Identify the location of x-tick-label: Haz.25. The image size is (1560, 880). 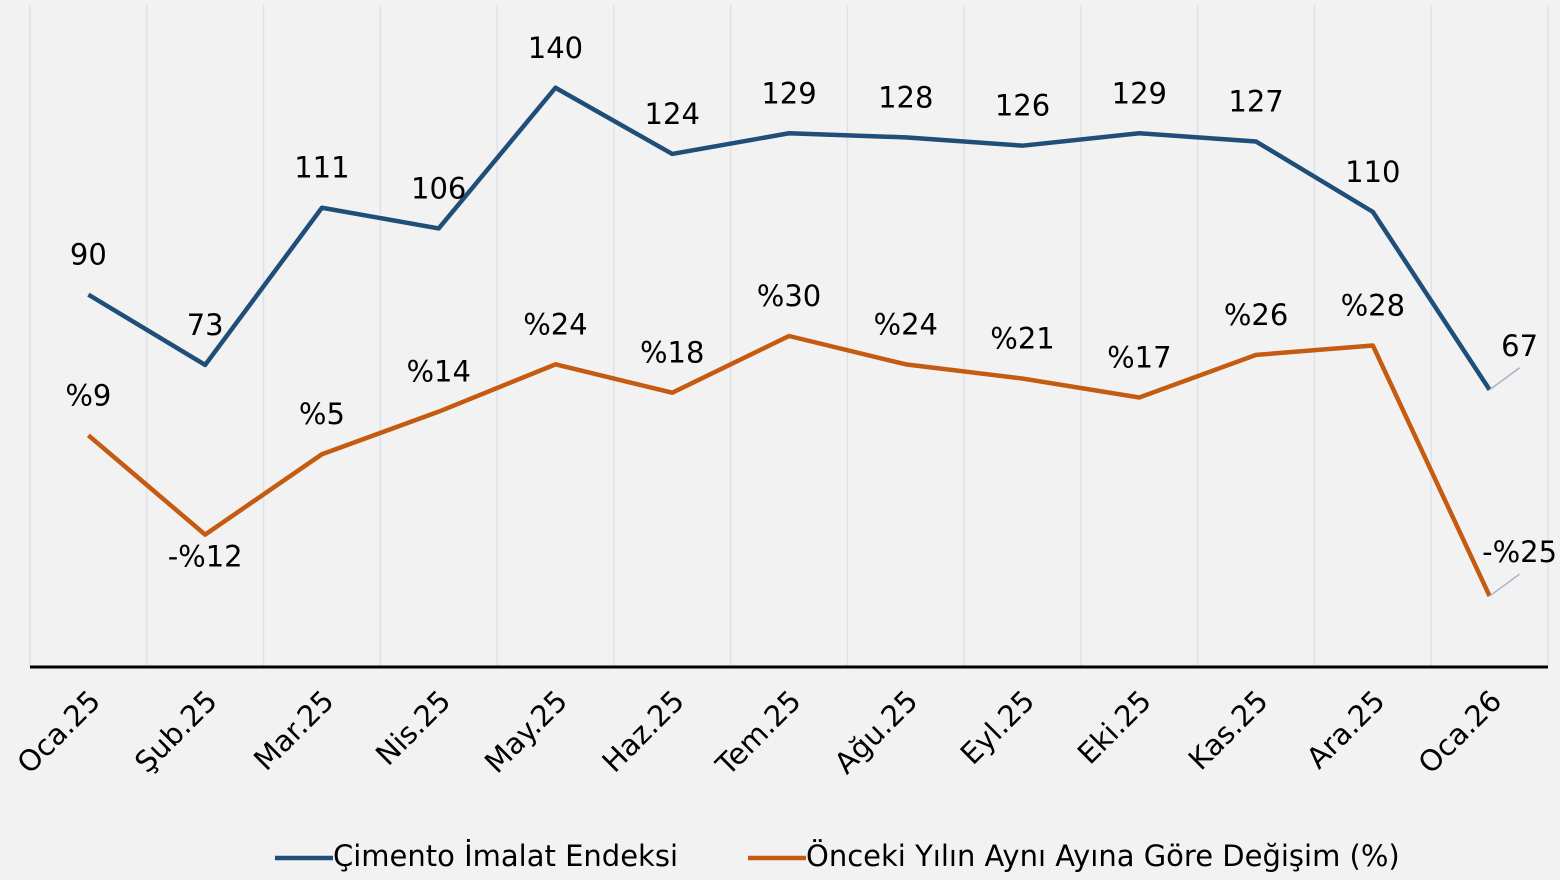
(642, 731).